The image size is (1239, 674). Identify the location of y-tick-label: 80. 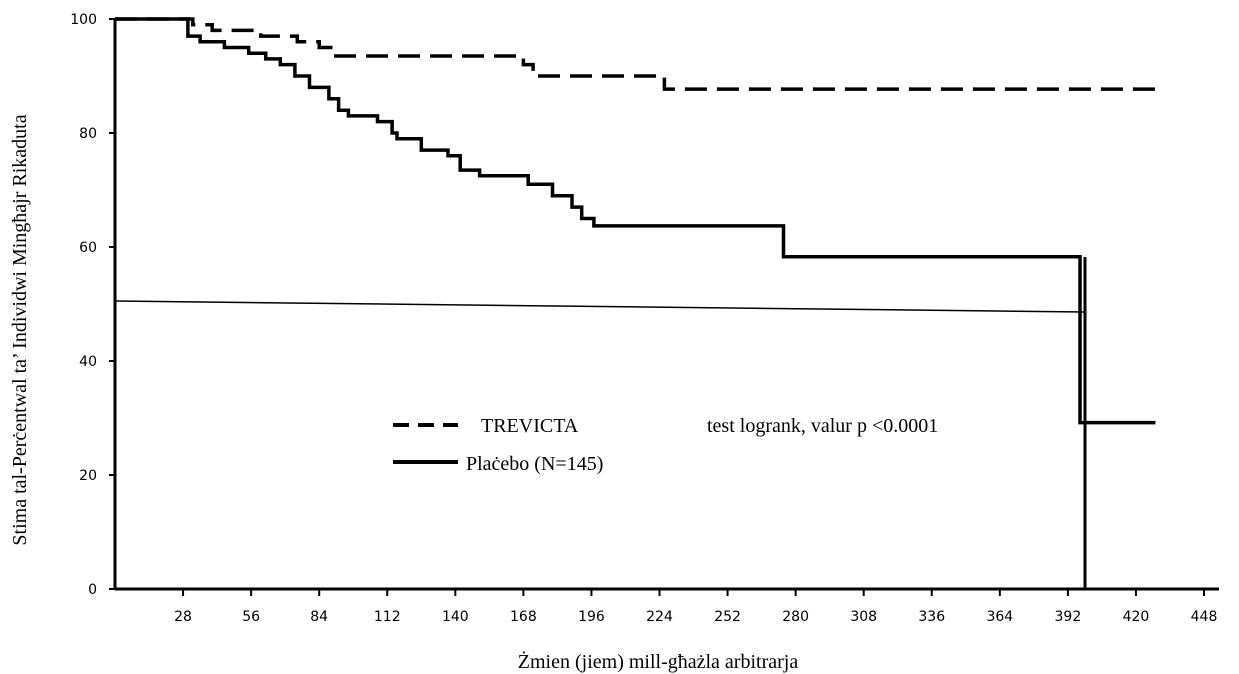
(88, 134).